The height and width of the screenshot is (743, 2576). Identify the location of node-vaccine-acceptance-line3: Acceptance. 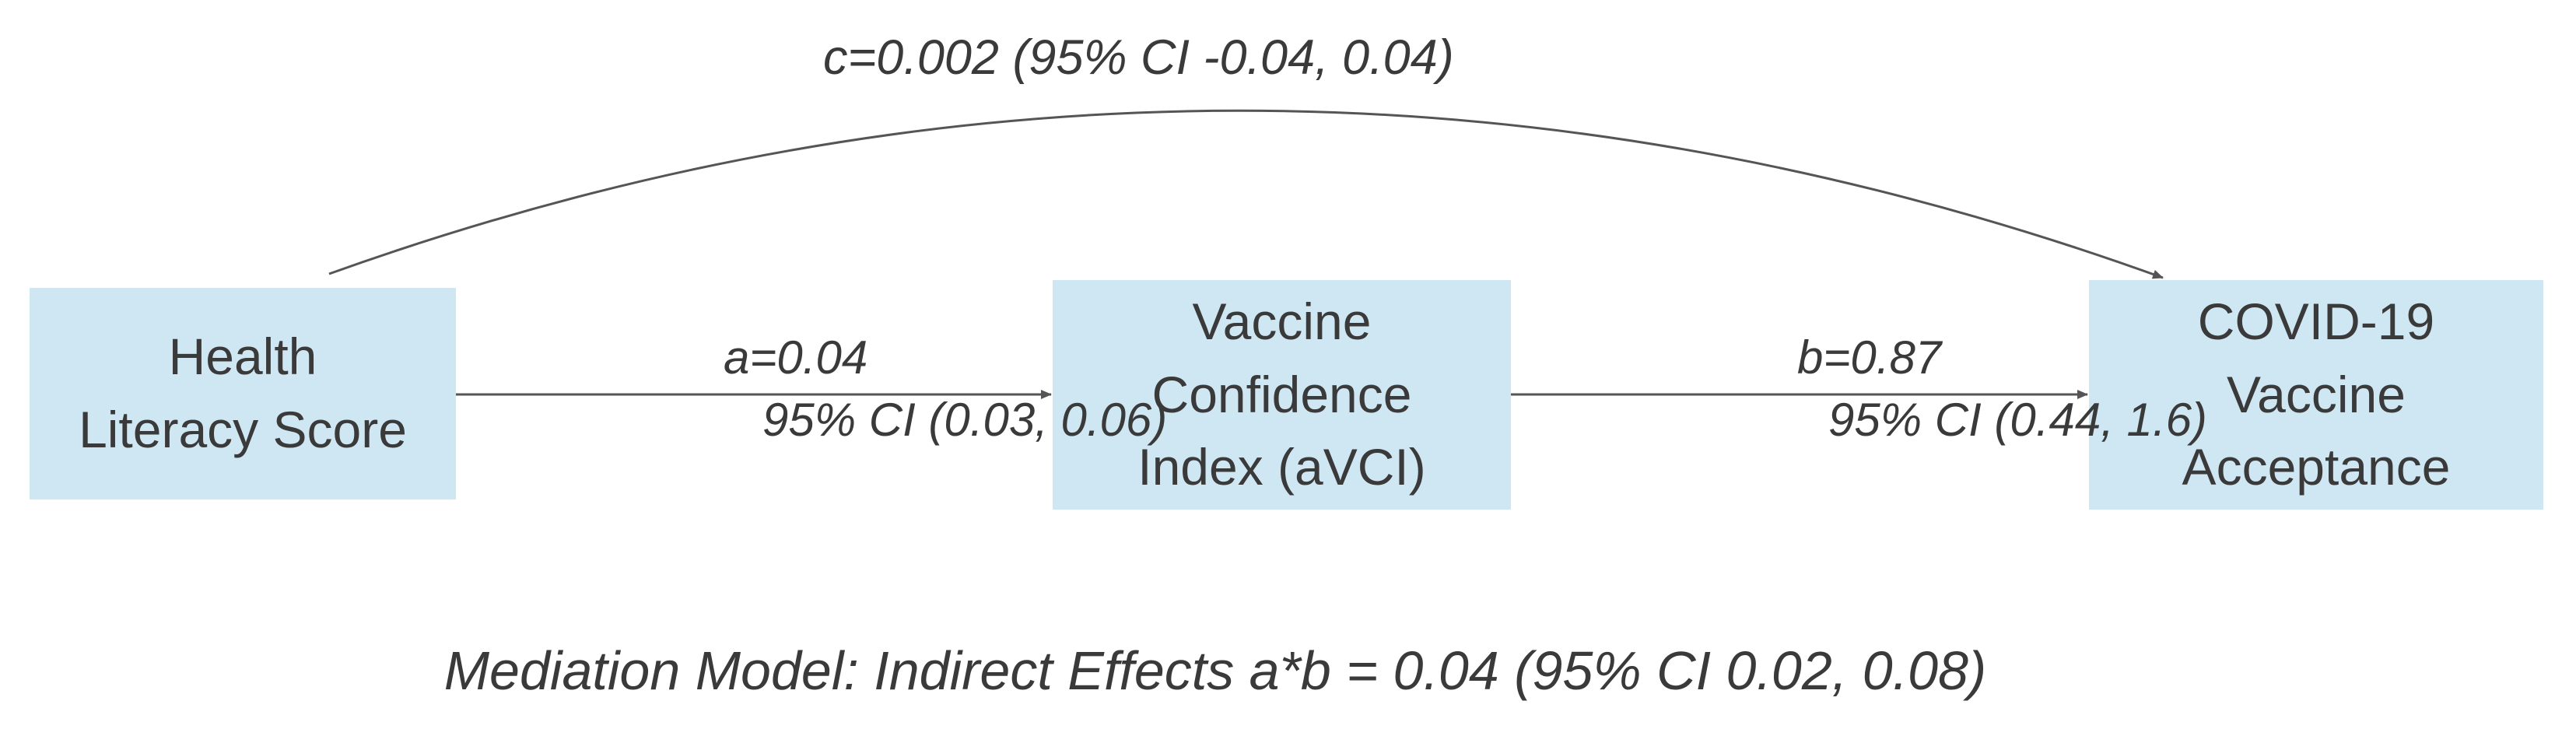
(2316, 467).